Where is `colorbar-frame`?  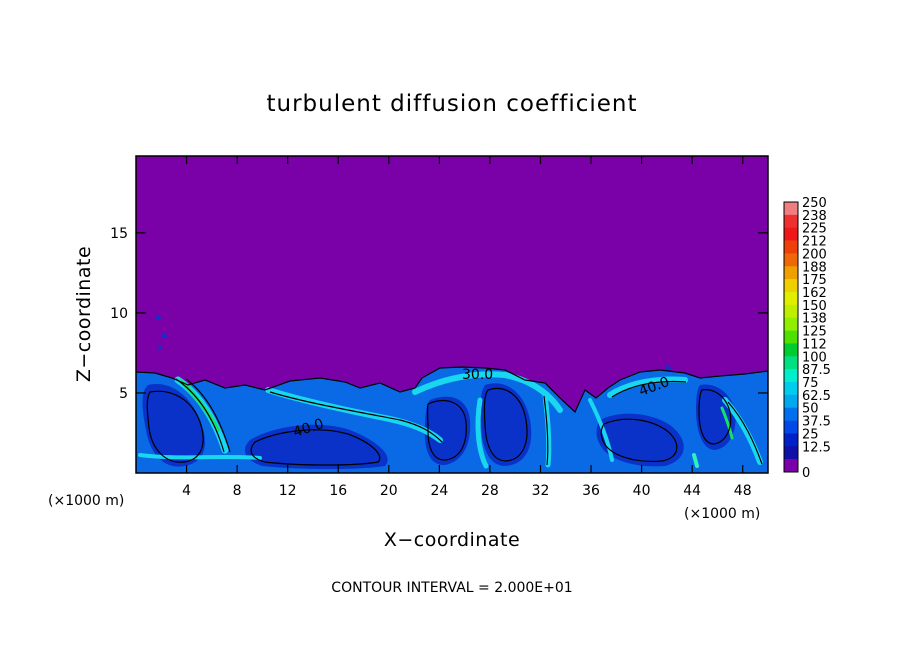
colorbar-frame is located at coordinates (791, 337).